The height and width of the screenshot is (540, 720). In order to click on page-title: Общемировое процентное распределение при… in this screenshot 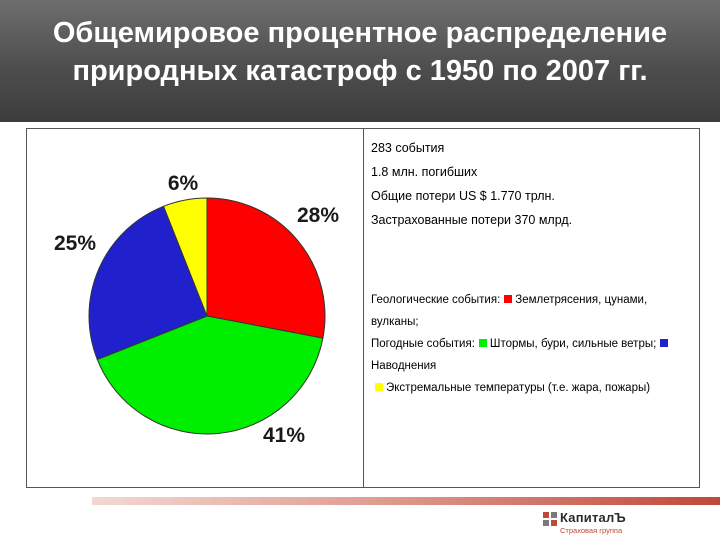, I will do `click(360, 52)`.